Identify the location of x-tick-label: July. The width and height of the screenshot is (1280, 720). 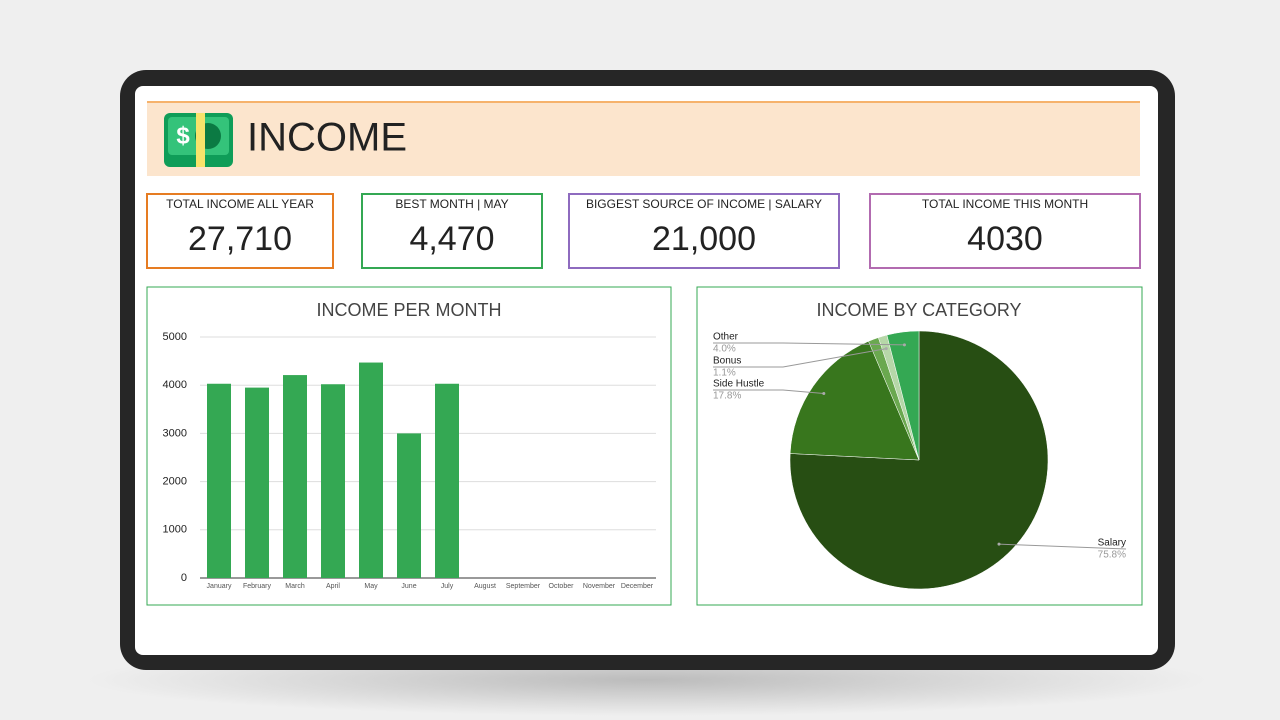
(447, 586).